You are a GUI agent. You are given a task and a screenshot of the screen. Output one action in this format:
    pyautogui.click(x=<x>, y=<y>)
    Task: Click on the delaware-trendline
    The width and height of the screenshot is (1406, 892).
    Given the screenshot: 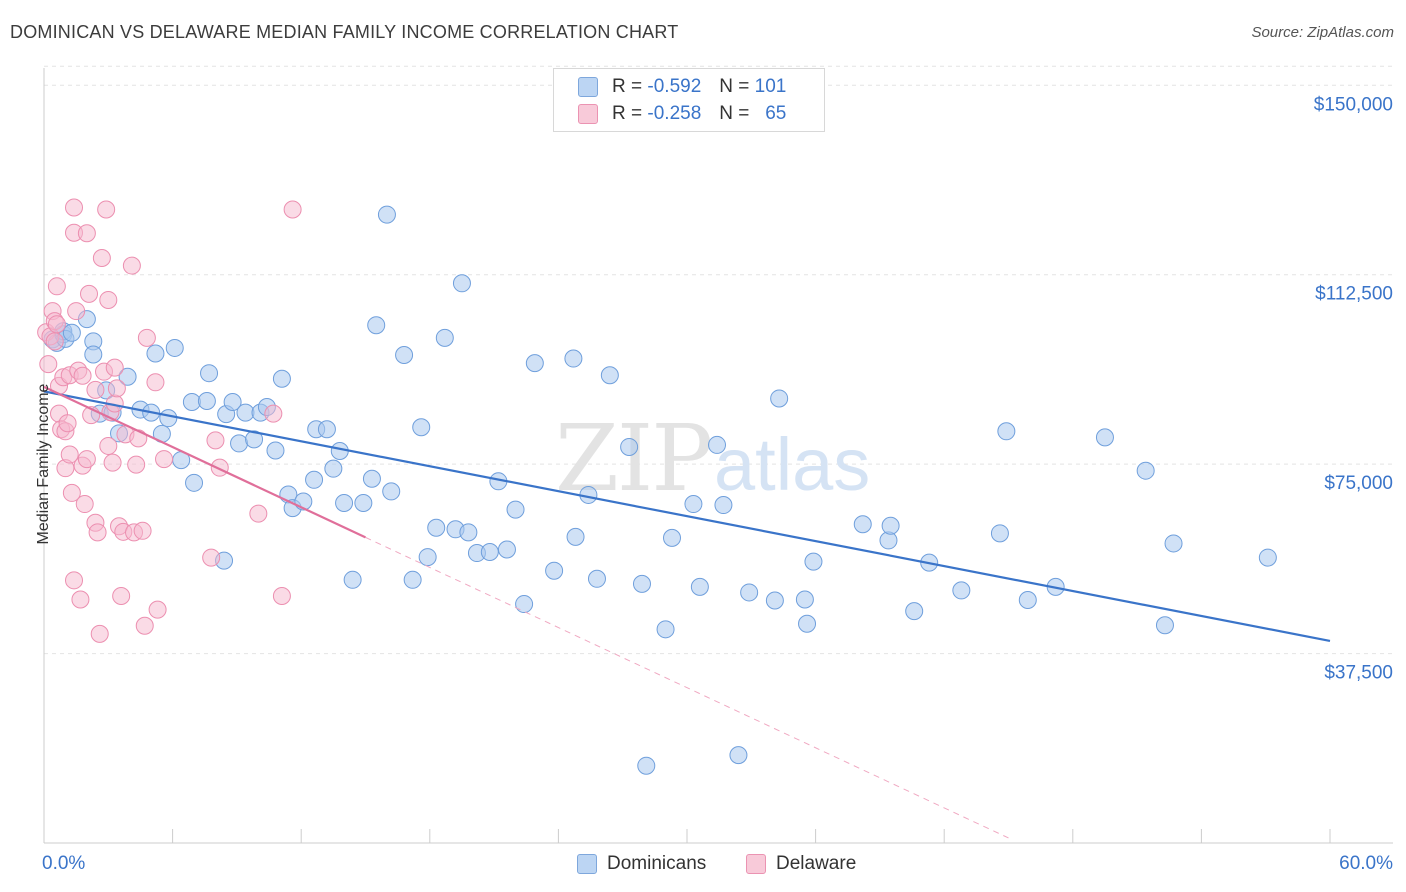 What is the action you would take?
    pyautogui.click(x=204, y=462)
    